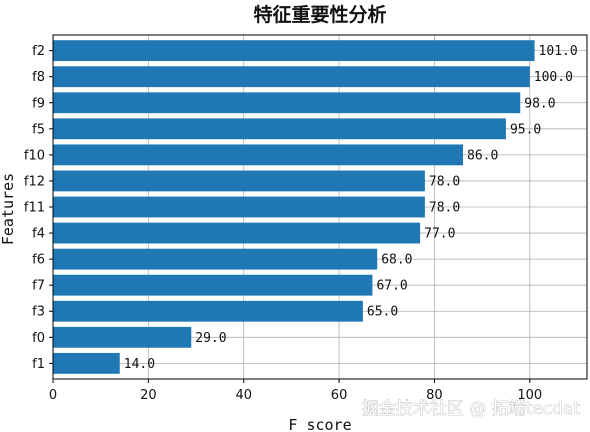  I want to click on data-label-f9: 98.0, so click(539, 103).